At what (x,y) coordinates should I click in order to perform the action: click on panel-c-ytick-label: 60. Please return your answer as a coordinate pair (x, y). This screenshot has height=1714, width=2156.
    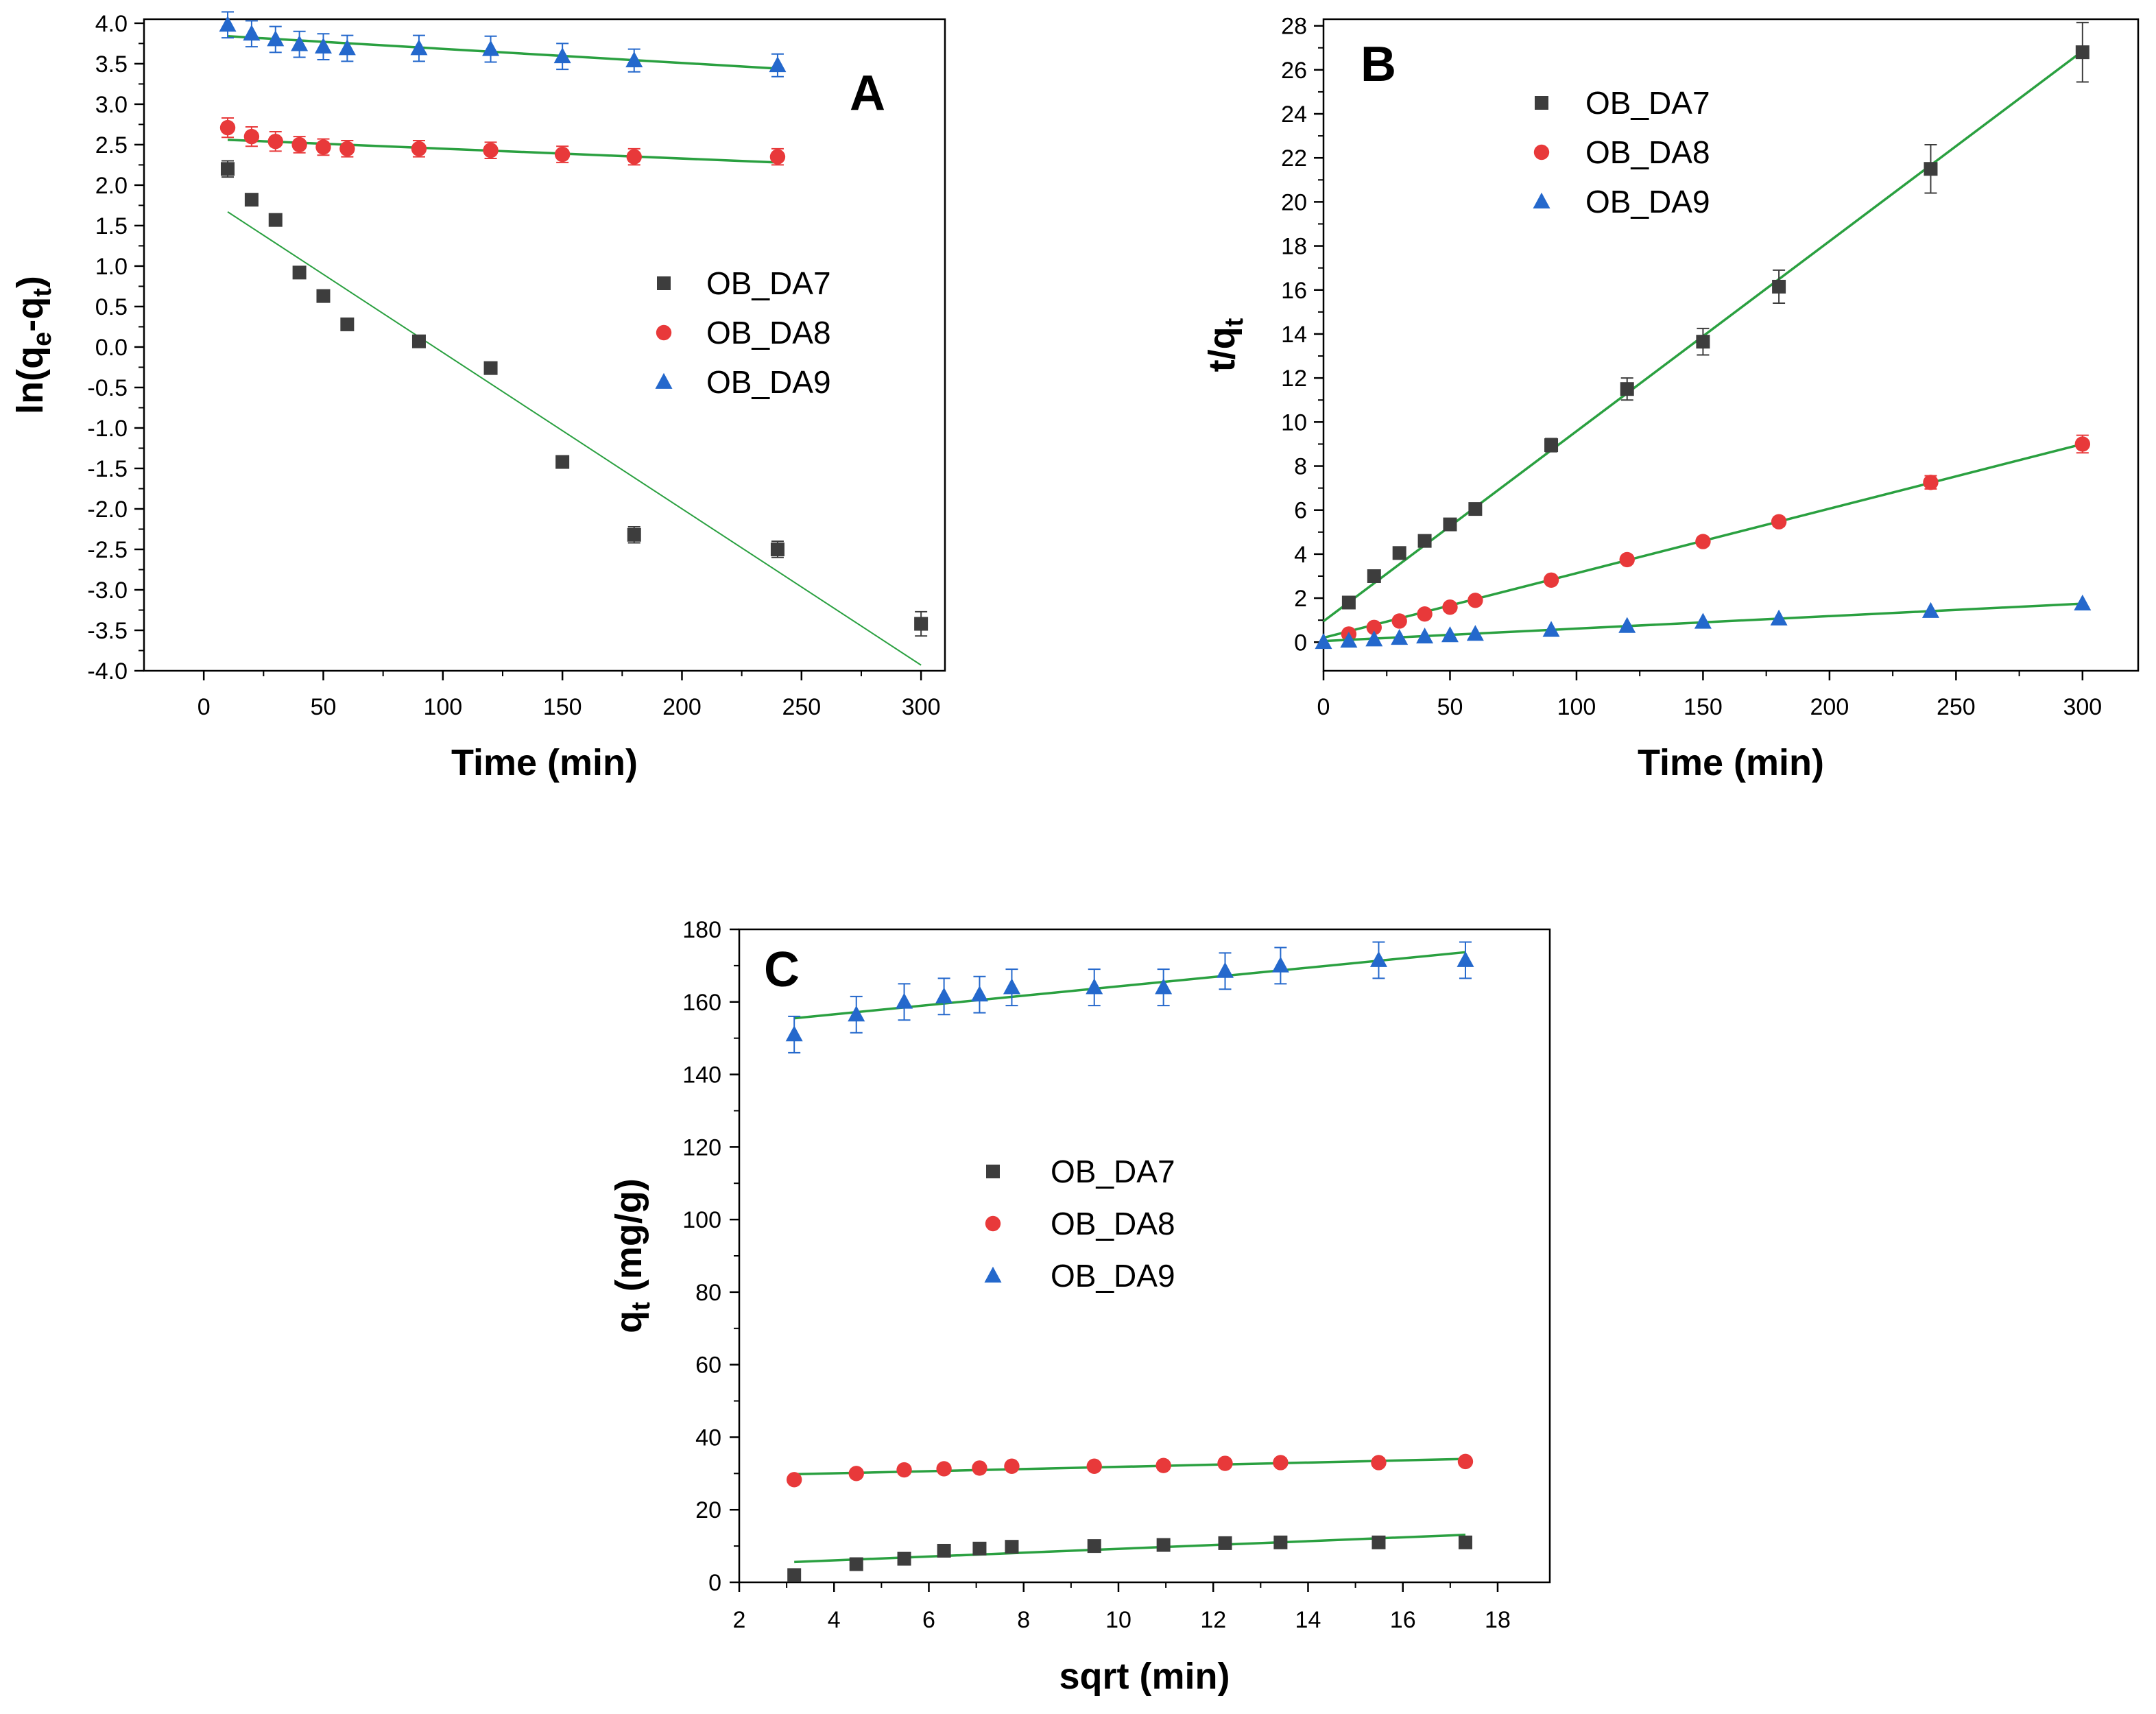
    Looking at the image, I should click on (708, 1366).